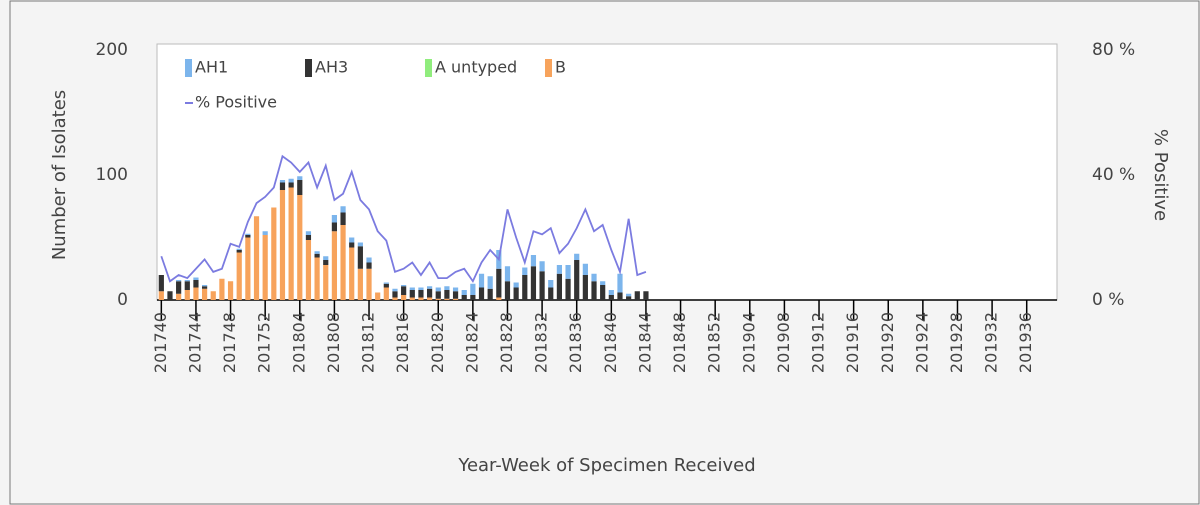 Image resolution: width=1200 pixels, height=505 pixels. Describe the element at coordinates (560, 67) in the screenshot. I see `legend-label: B` at that location.